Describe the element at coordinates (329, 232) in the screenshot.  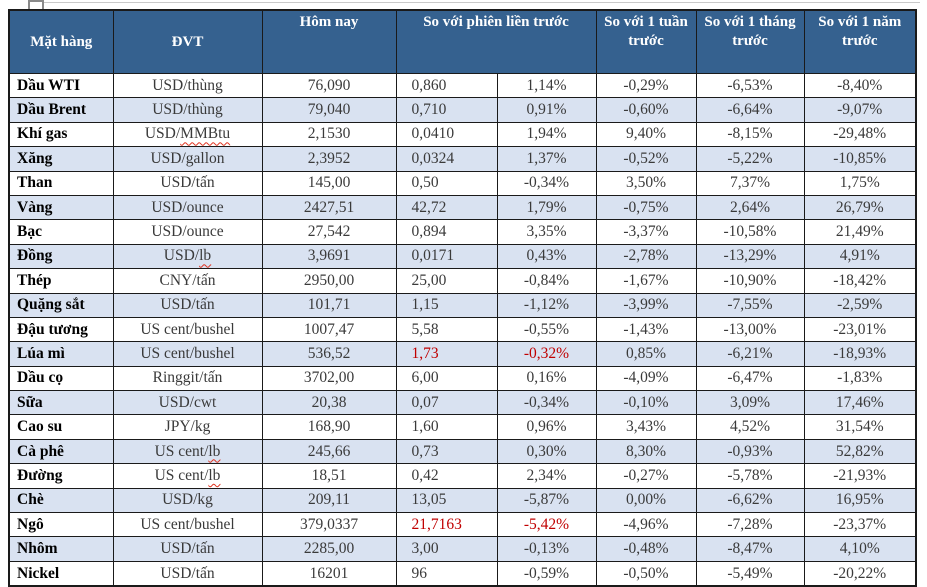
I see `cell-today: 27,542` at that location.